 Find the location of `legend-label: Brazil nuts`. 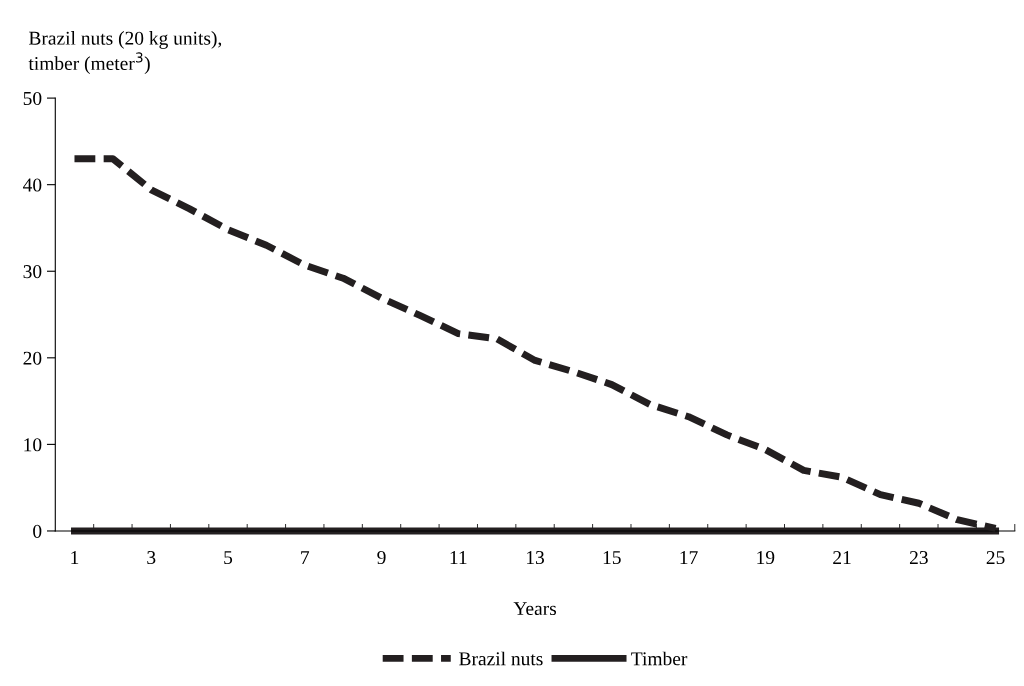

legend-label: Brazil nuts is located at coordinates (501, 658).